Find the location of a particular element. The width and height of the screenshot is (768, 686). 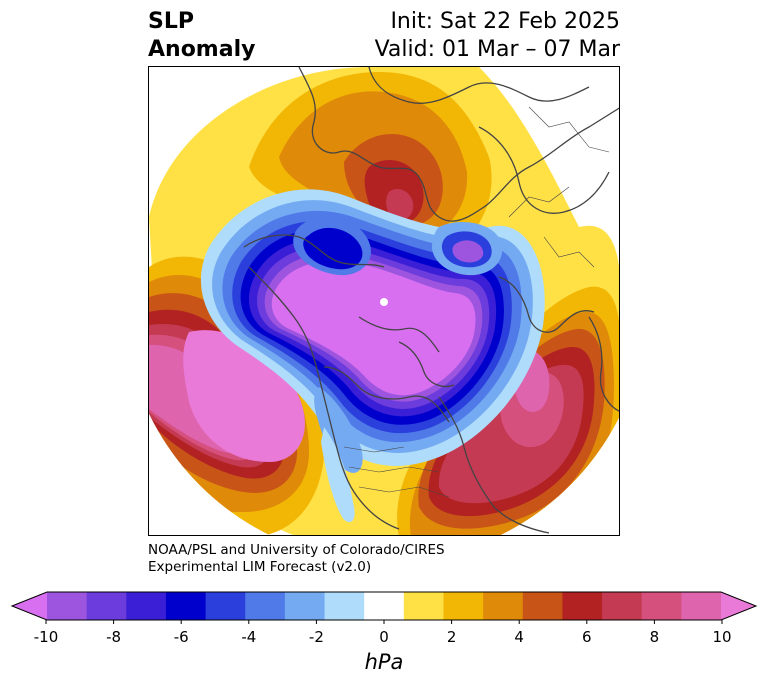

colorbar is located at coordinates (384, 607).